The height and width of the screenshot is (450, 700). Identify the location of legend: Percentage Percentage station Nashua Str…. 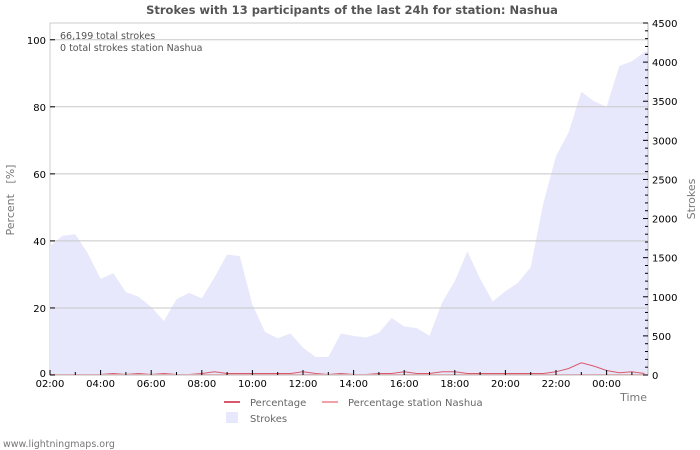
(353, 411).